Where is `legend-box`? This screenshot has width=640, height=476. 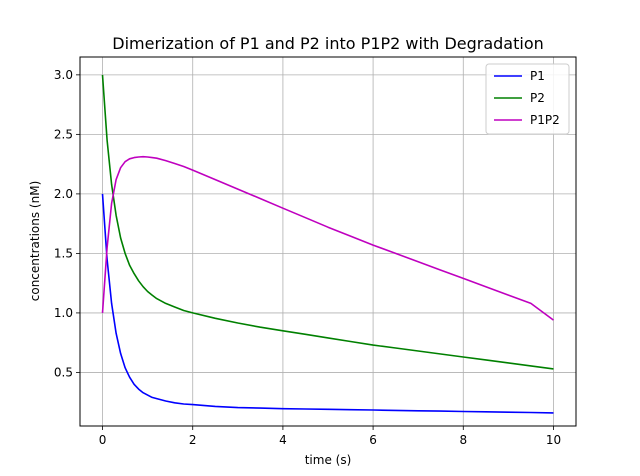
legend-box is located at coordinates (527, 99).